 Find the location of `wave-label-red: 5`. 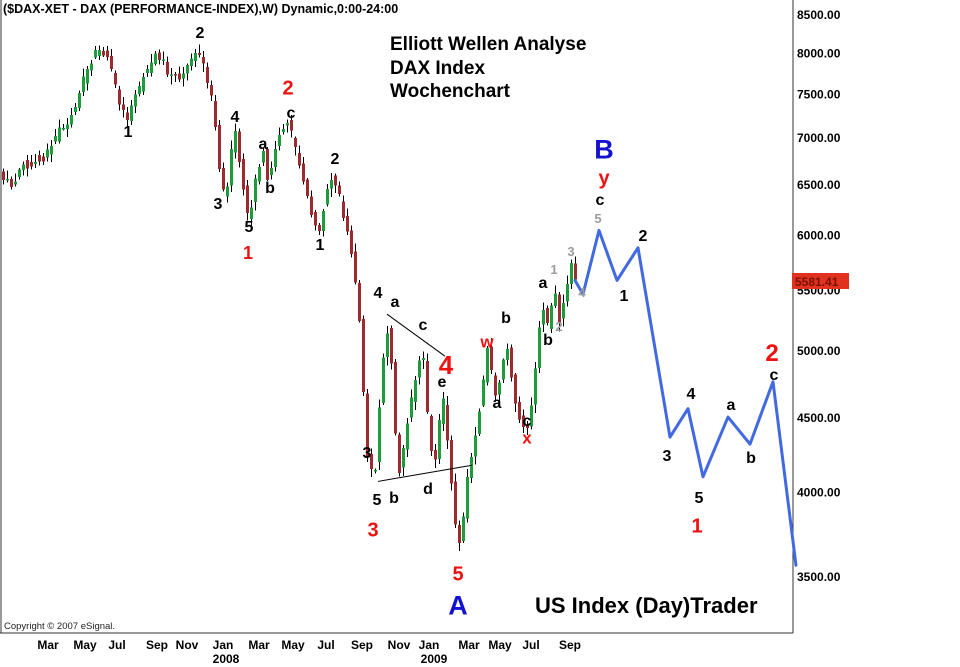

wave-label-red: 5 is located at coordinates (457, 575).